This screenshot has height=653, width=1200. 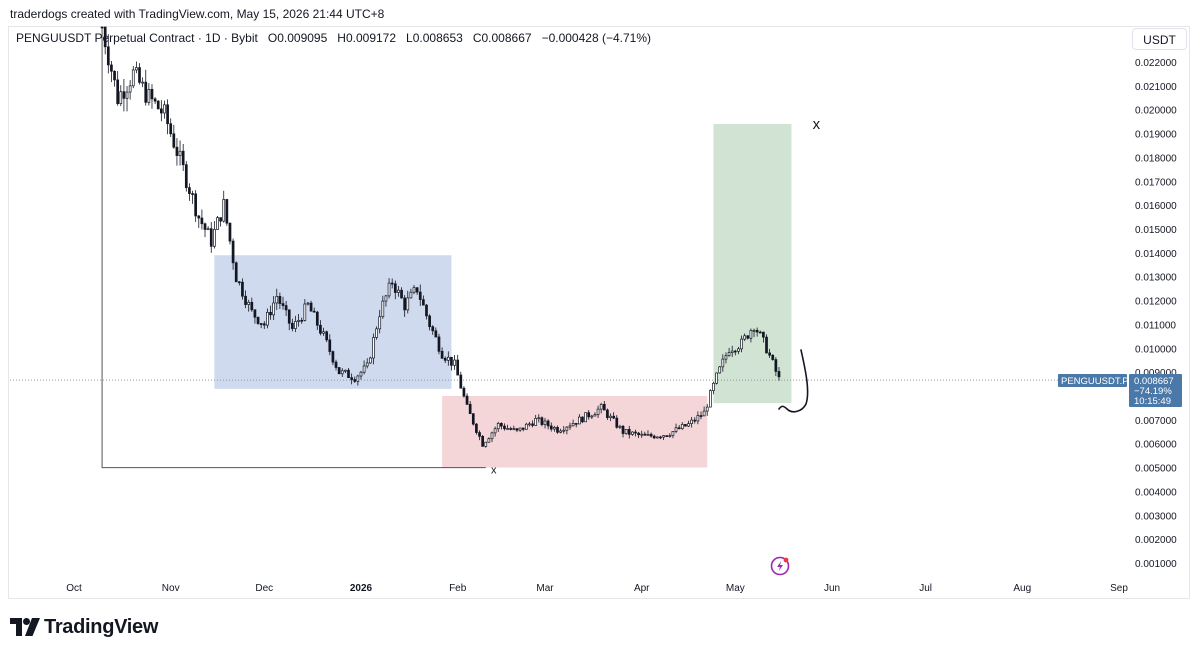 I want to click on legend-open: 0.009095, so click(x=302, y=38).